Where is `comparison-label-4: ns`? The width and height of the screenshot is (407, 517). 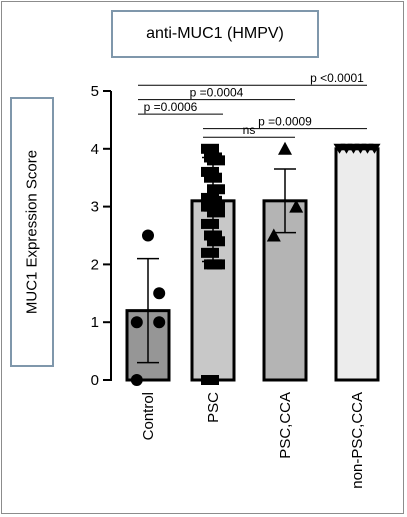
comparison-label-4: ns is located at coordinates (249, 130).